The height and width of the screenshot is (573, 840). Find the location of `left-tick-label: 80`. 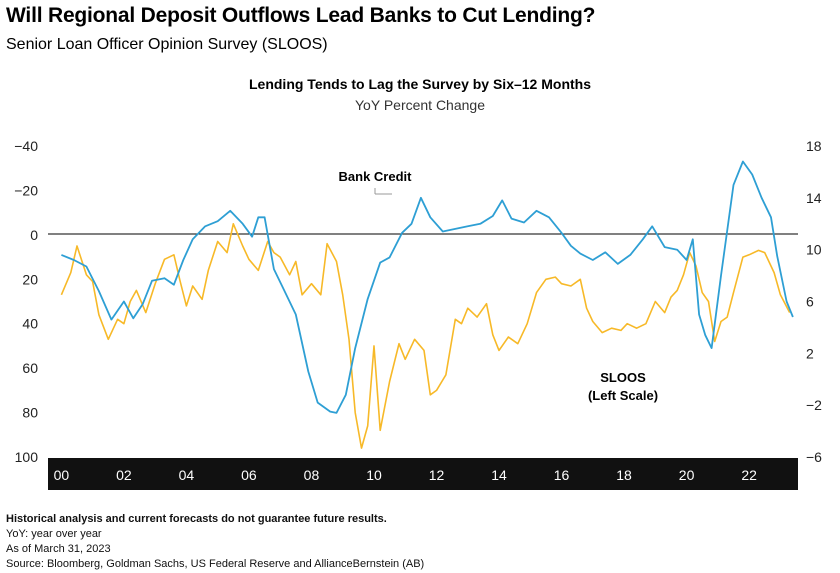

left-tick-label: 80 is located at coordinates (30, 413).